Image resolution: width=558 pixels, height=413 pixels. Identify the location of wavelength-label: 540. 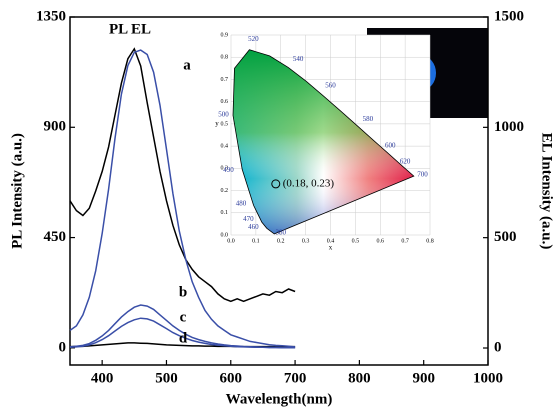
(298, 59).